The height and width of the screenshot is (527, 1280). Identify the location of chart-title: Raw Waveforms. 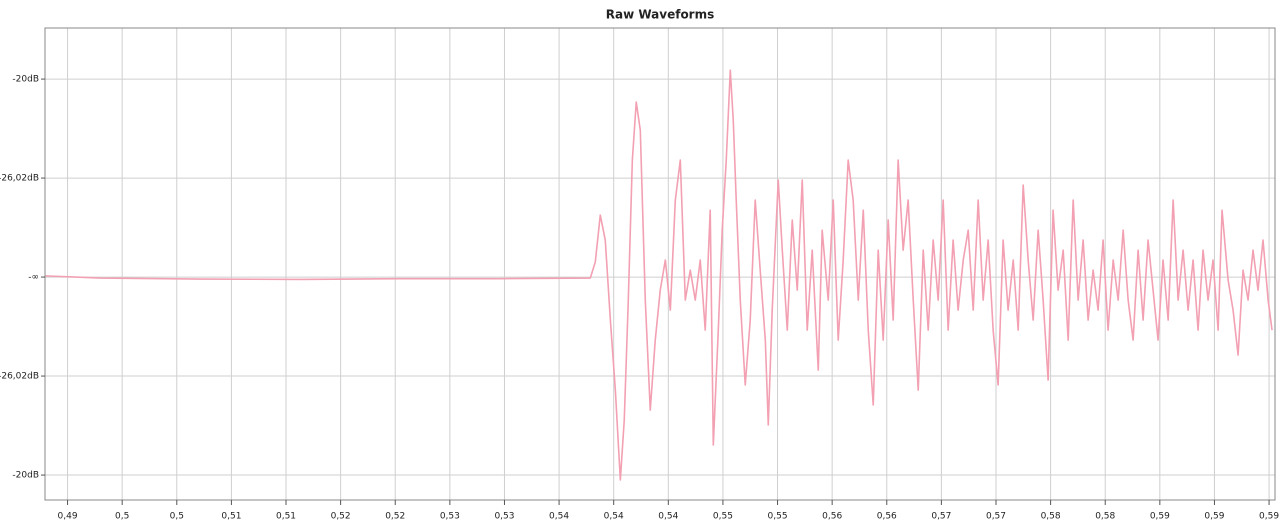
(660, 15).